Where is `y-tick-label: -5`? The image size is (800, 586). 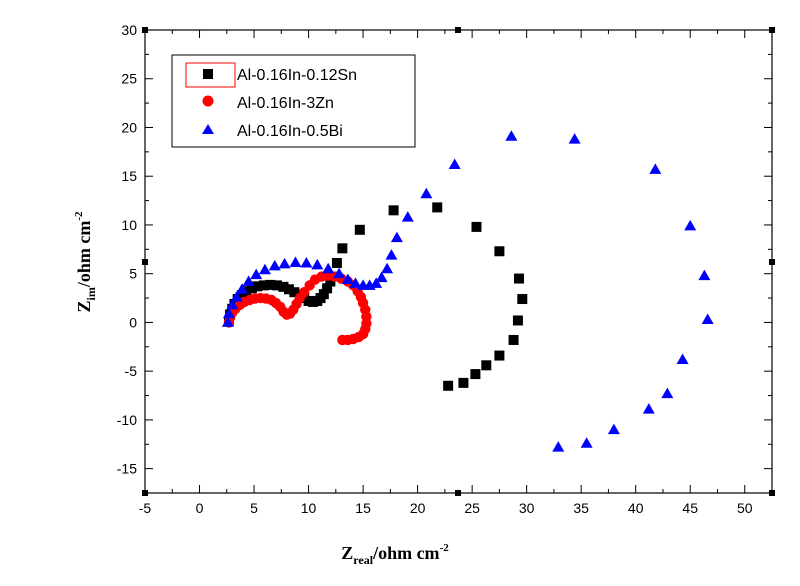 y-tick-label: -5 is located at coordinates (131, 371).